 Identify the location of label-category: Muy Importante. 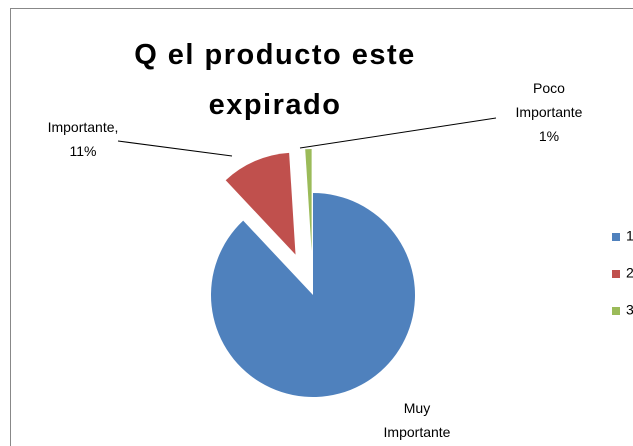
(417, 420).